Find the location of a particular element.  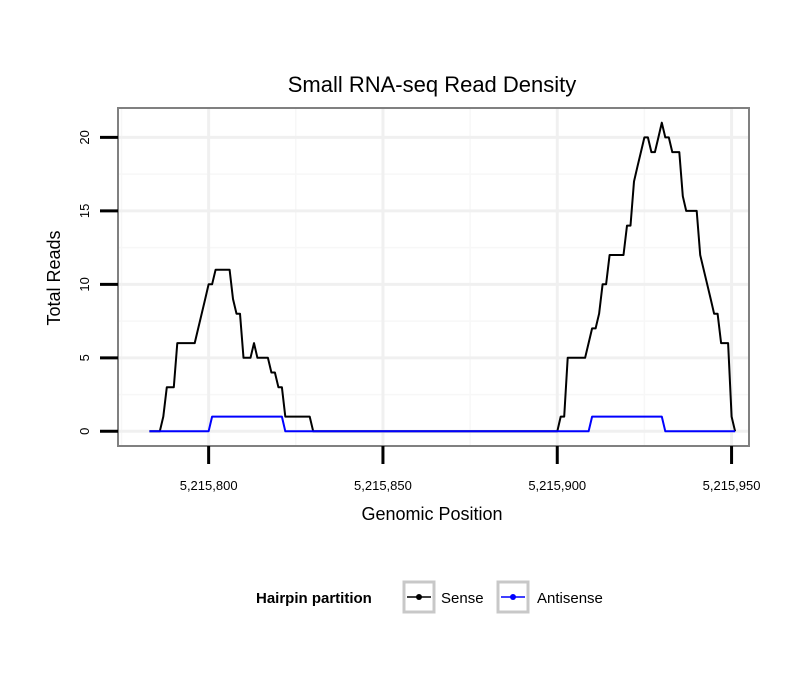

legend-key-sense is located at coordinates (419, 597).